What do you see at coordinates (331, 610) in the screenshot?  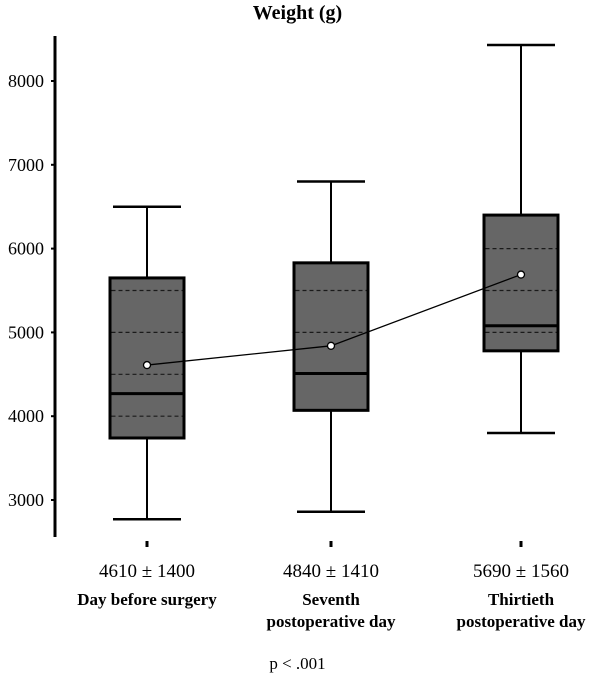 I see `category-label-seventh-day: Seventh postoperative day` at bounding box center [331, 610].